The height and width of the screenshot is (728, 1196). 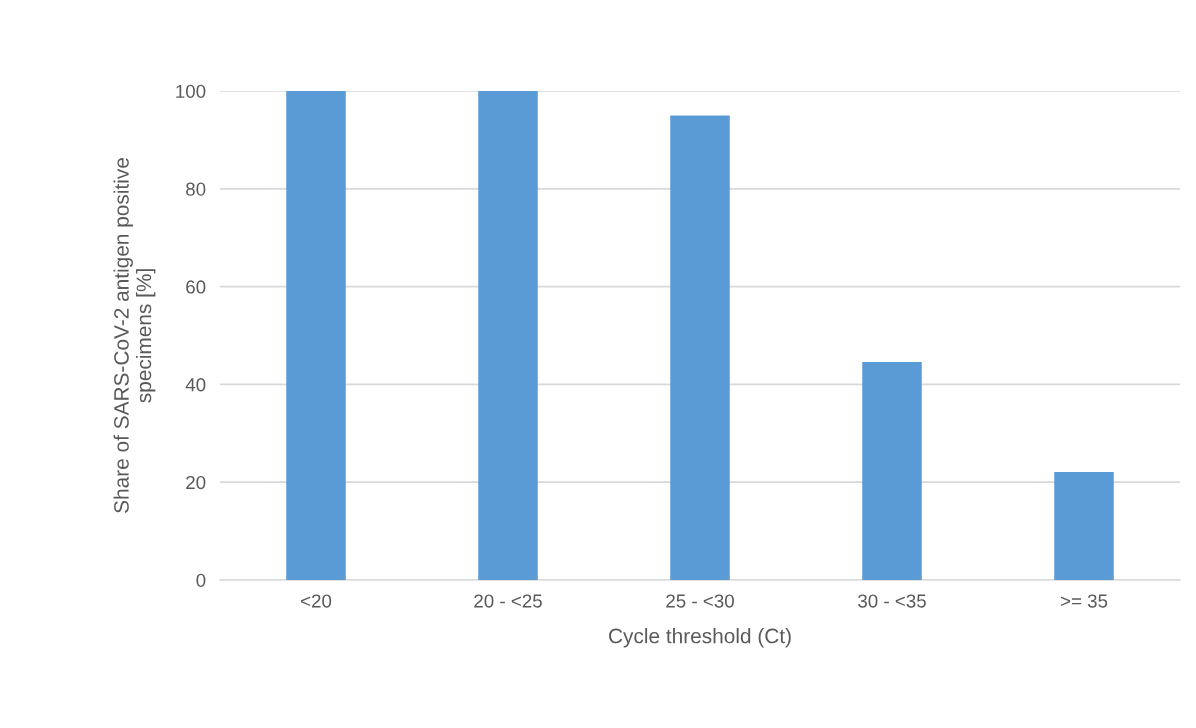 I want to click on x-tick-label: <20, so click(x=316, y=601).